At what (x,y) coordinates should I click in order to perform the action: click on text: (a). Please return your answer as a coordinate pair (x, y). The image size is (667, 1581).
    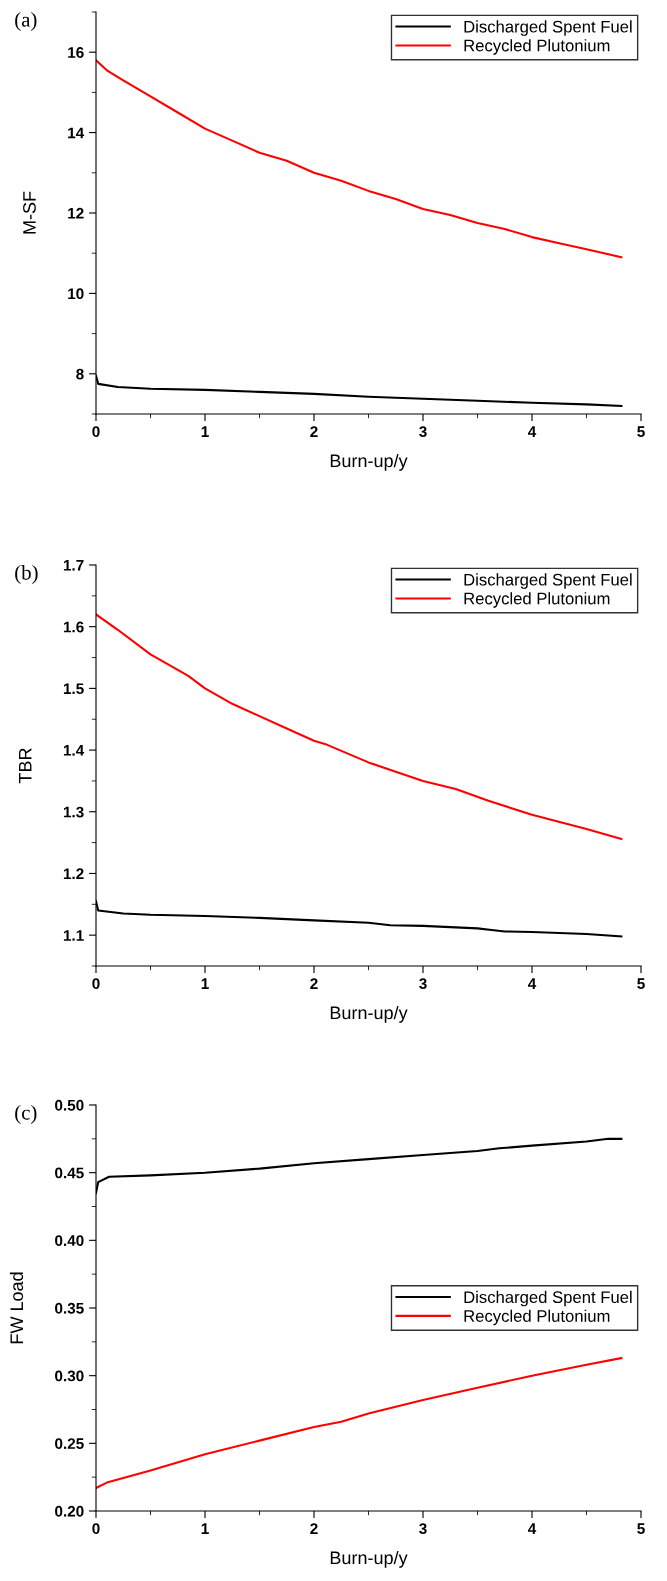
    Looking at the image, I should click on (26, 21).